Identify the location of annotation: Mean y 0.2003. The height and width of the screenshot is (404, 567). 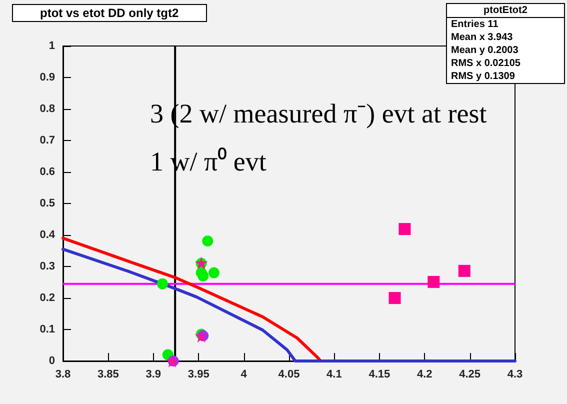
(485, 50).